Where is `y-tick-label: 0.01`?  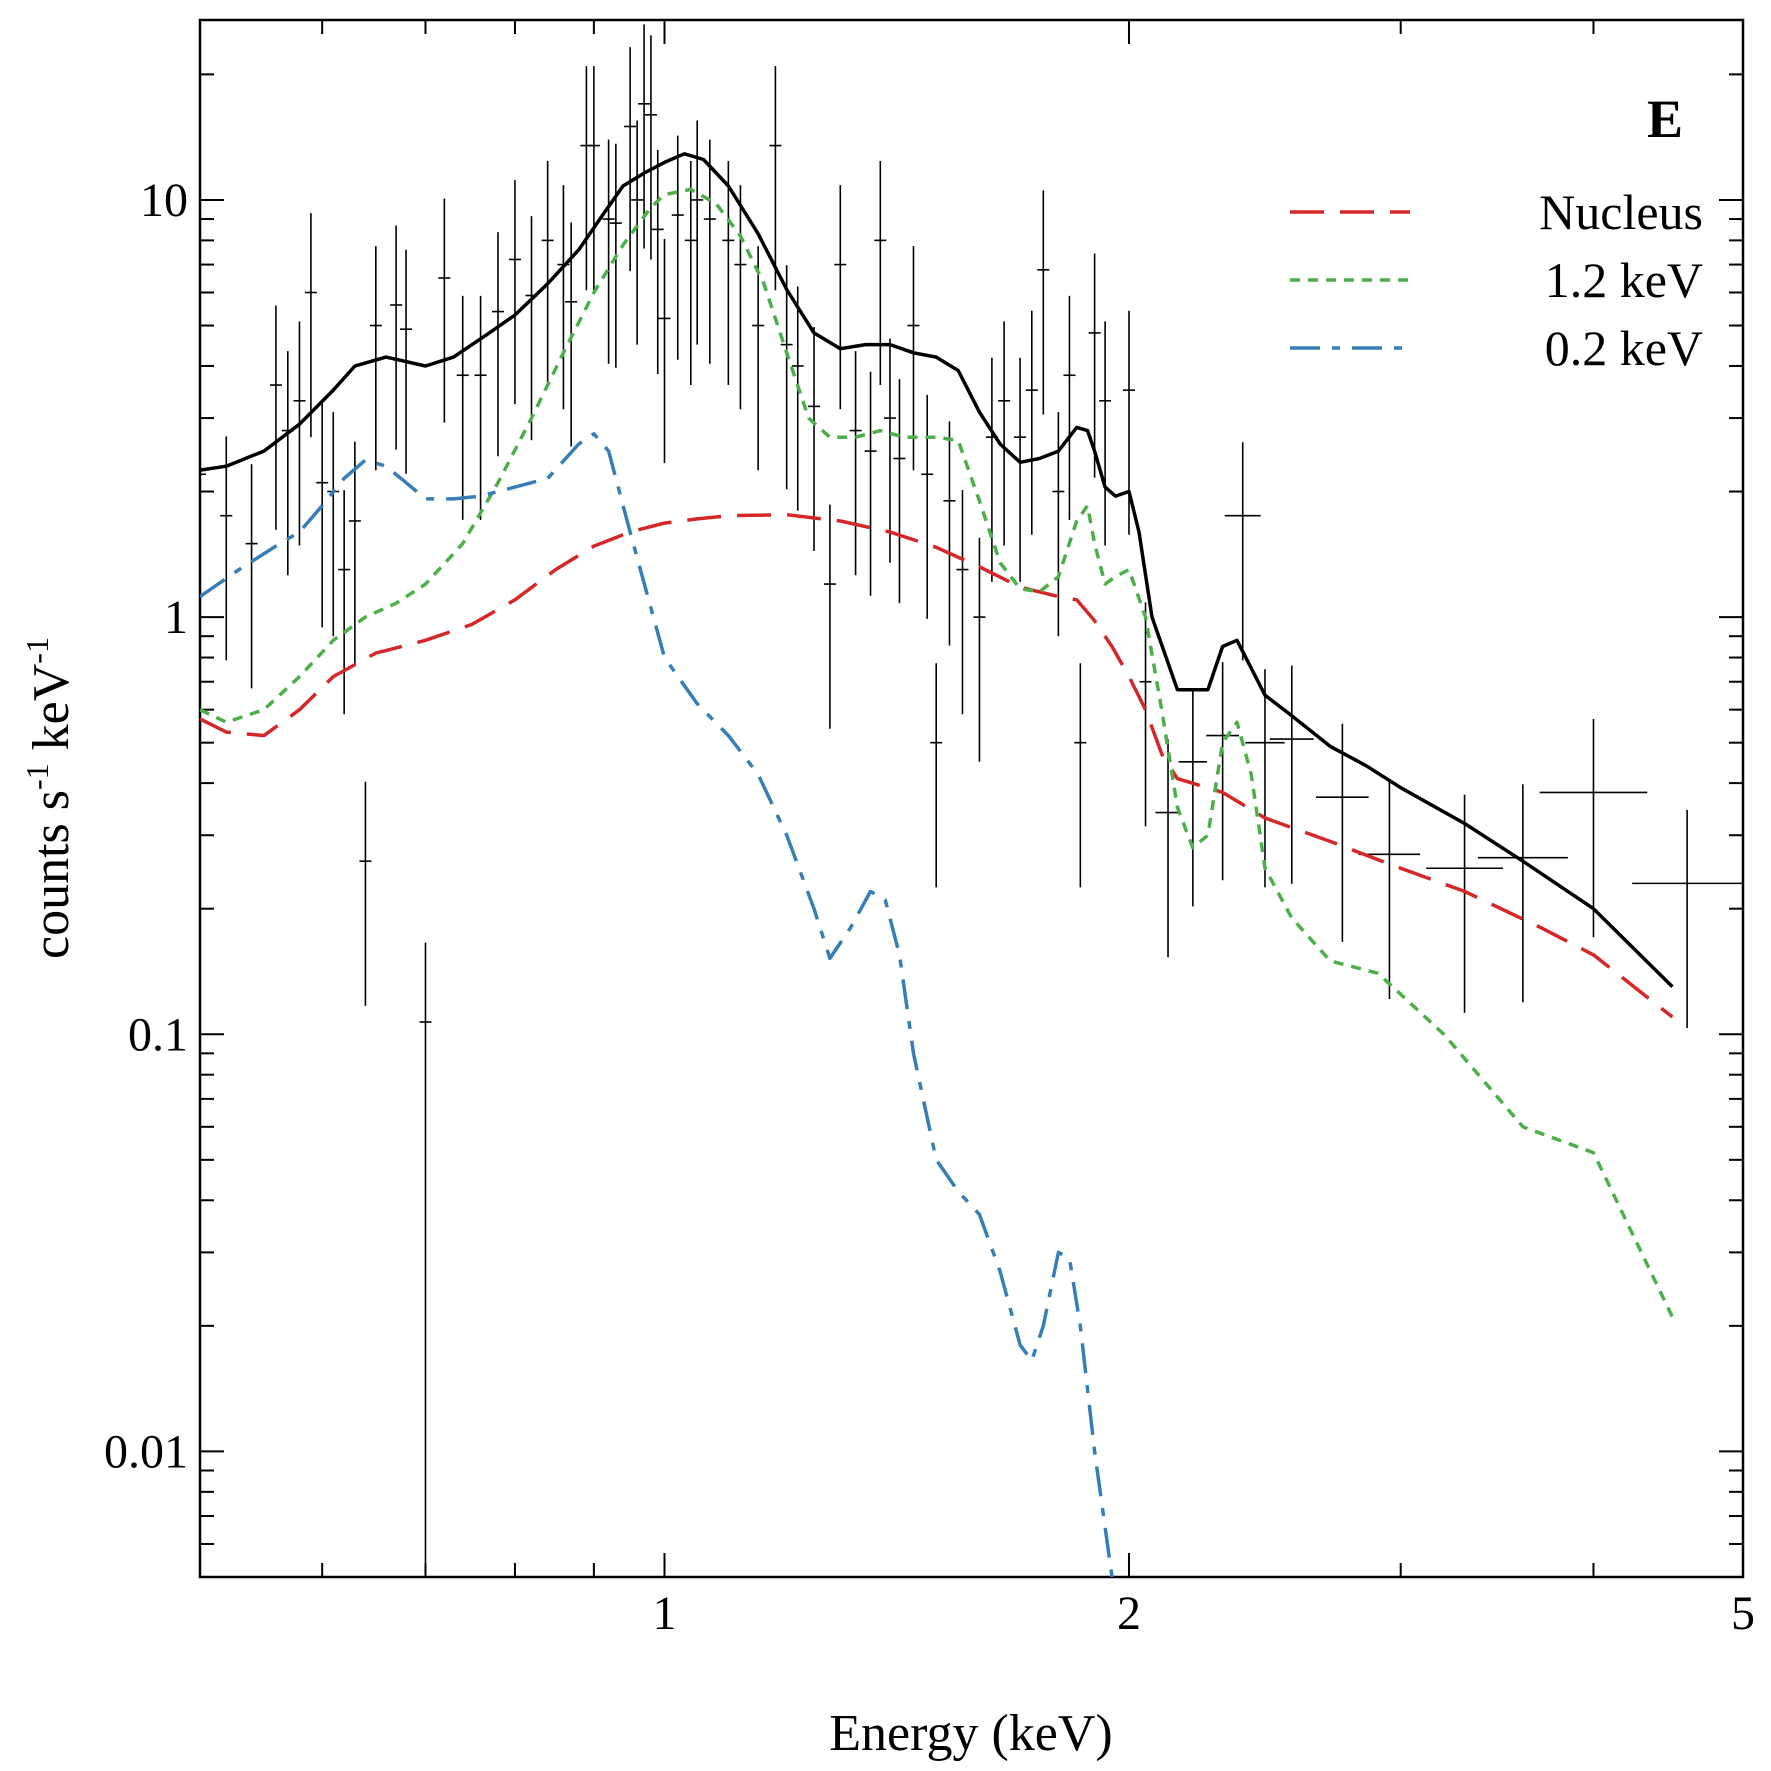 y-tick-label: 0.01 is located at coordinates (146, 1451).